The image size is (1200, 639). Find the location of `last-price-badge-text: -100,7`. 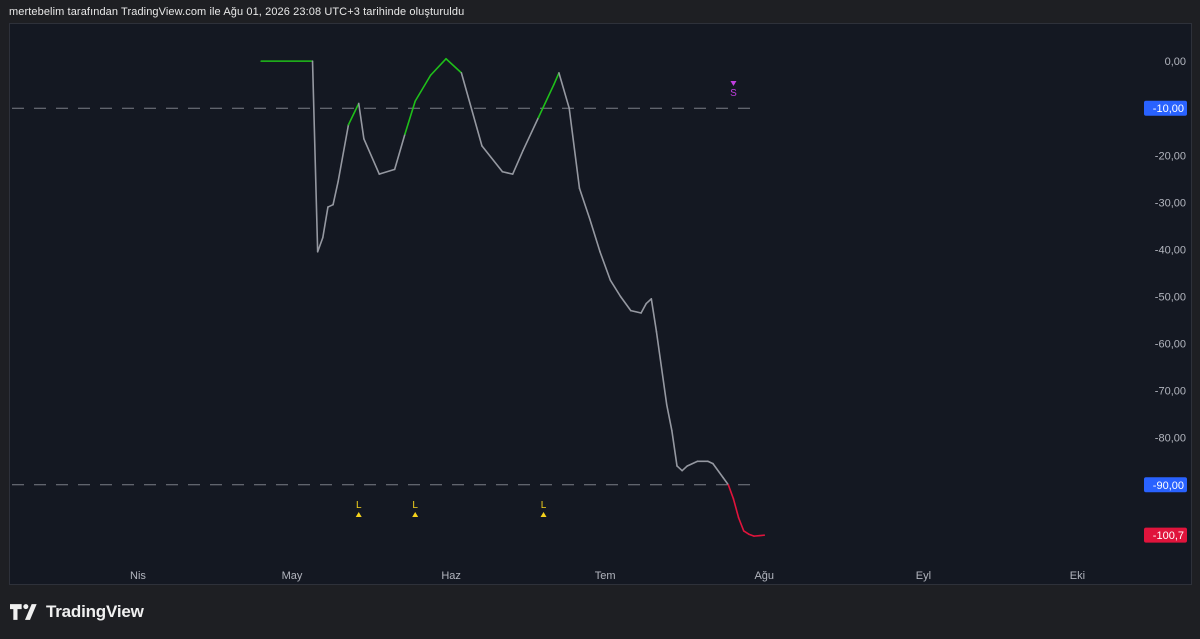

last-price-badge-text: -100,7 is located at coordinates (1168, 536).